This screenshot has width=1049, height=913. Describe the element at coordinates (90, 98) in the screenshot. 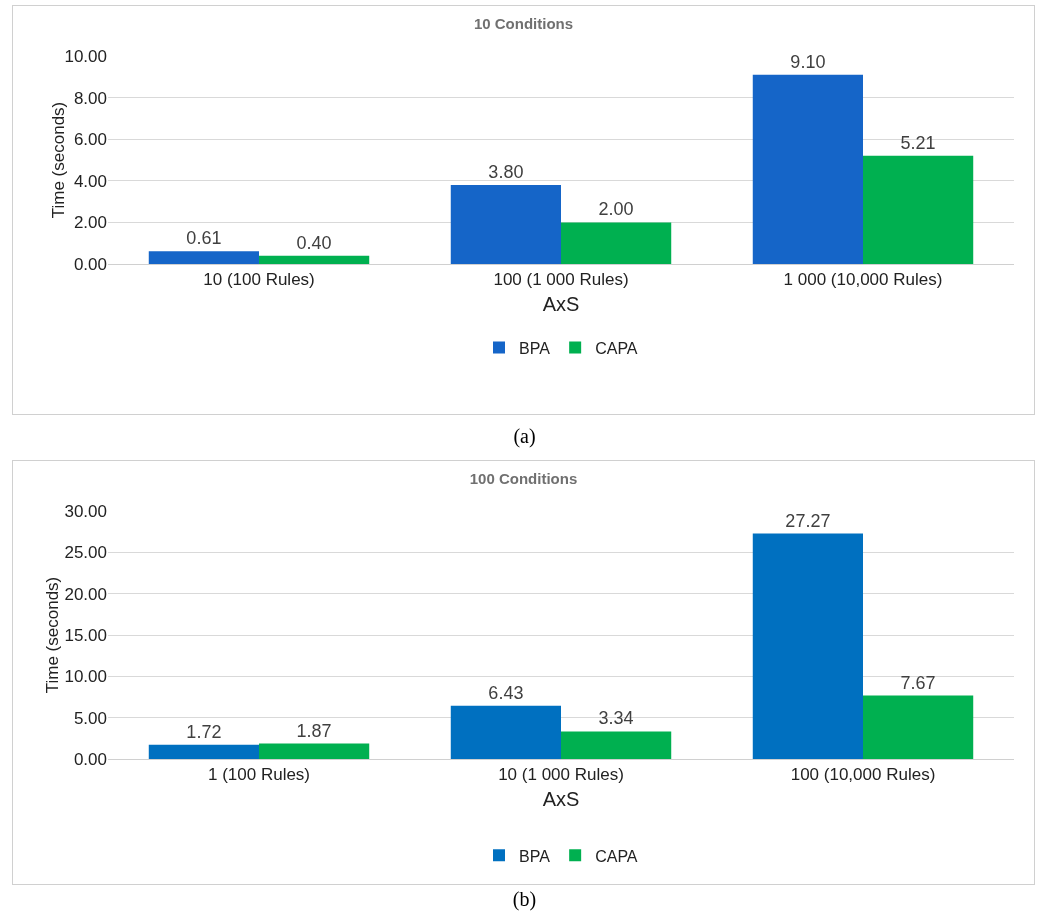

I see `y-tick-label: 8.00` at that location.